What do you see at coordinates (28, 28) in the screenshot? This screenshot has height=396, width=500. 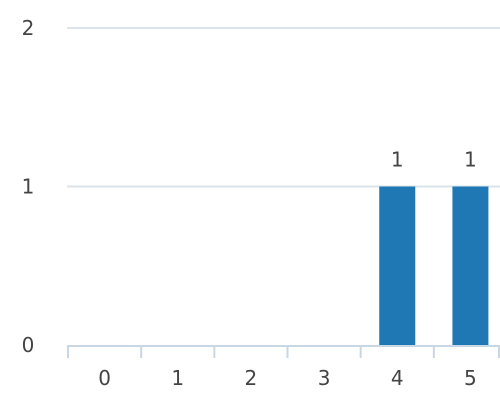 I see `y-tick-label: 2` at bounding box center [28, 28].